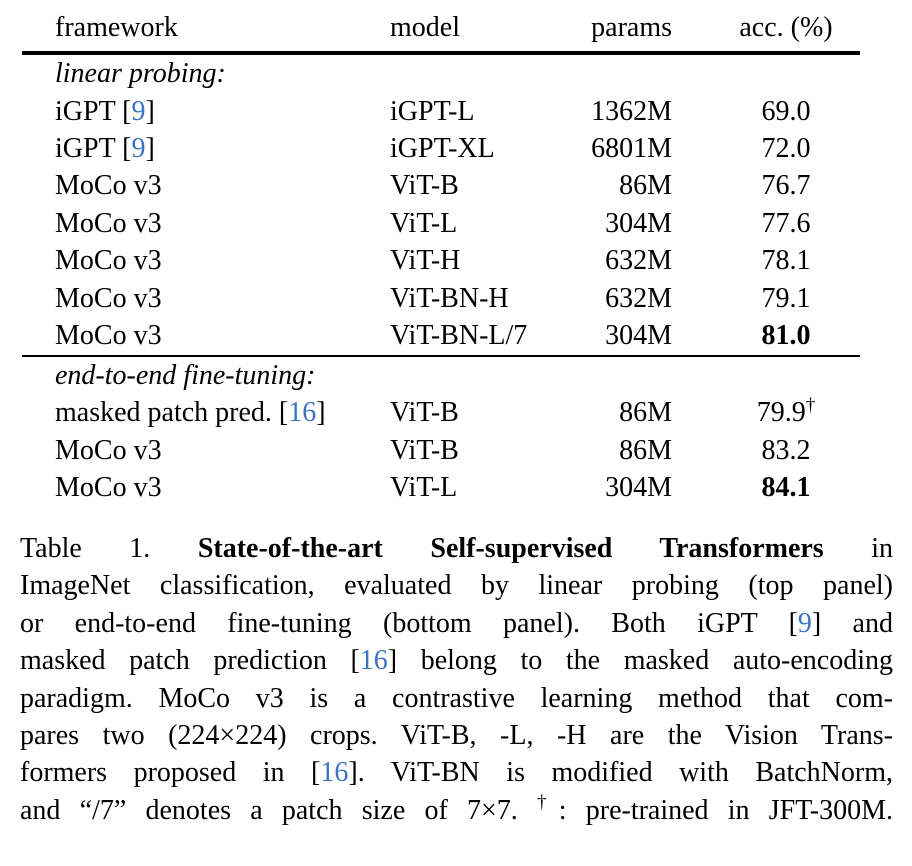 The image size is (912, 866). Describe the element at coordinates (441, 30) in the screenshot. I see `table-header-row: framework model params acc. (%)` at that location.